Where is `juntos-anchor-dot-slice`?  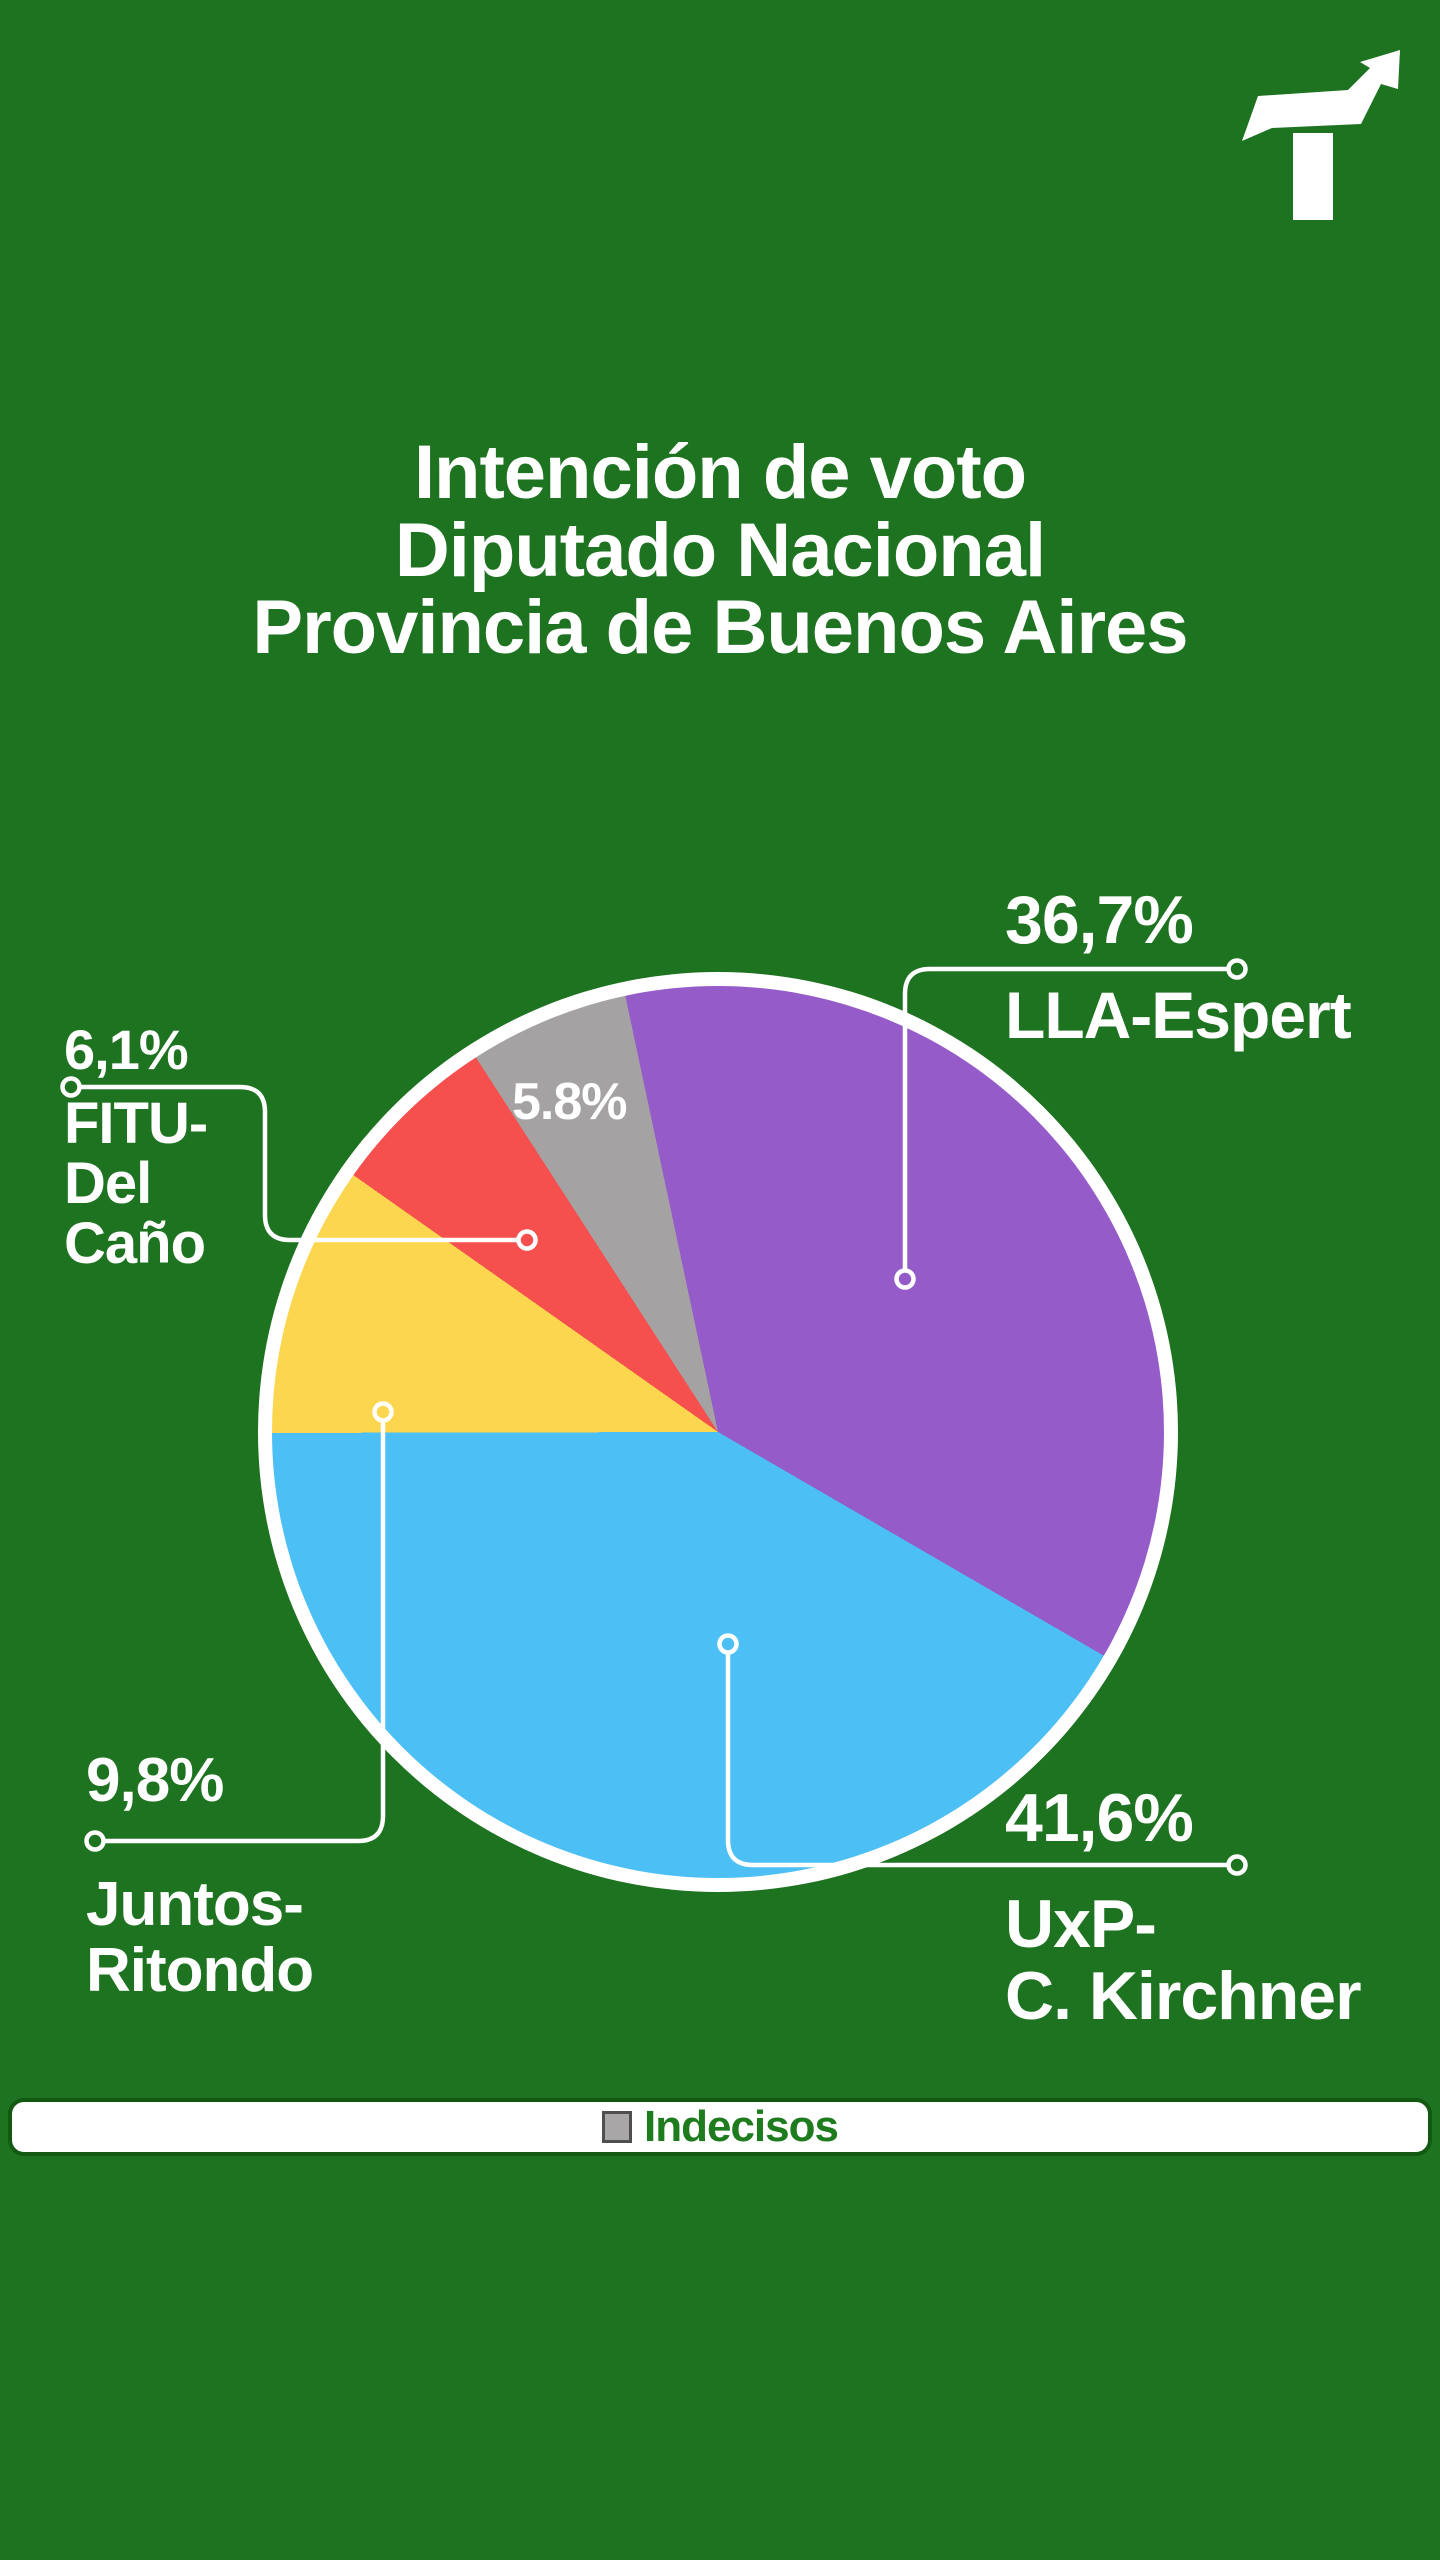
juntos-anchor-dot-slice is located at coordinates (383, 1412).